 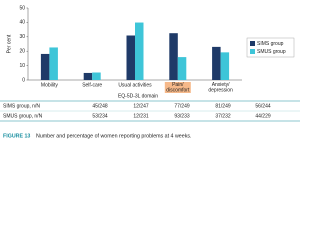 I want to click on caption-label: FIGURE 13, so click(x=16, y=136).